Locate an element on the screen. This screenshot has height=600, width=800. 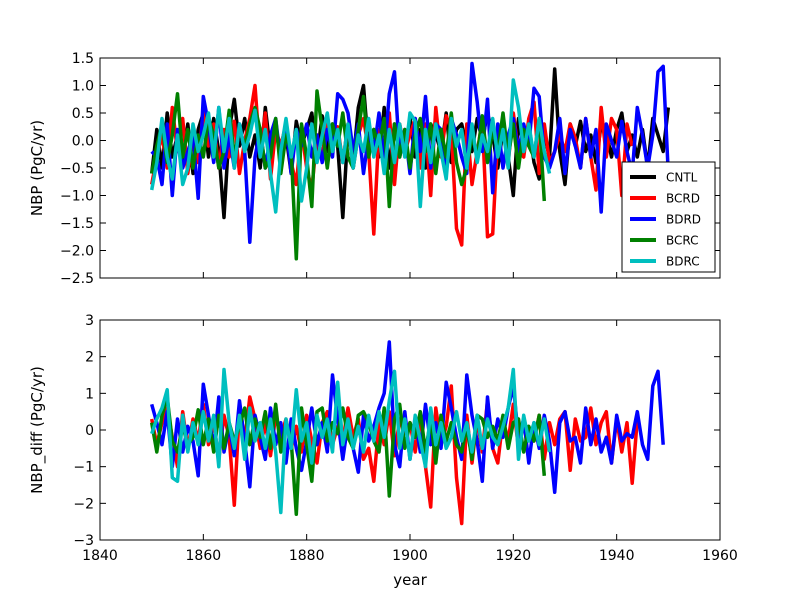
y-tick-label: −2 is located at coordinates (83, 504).